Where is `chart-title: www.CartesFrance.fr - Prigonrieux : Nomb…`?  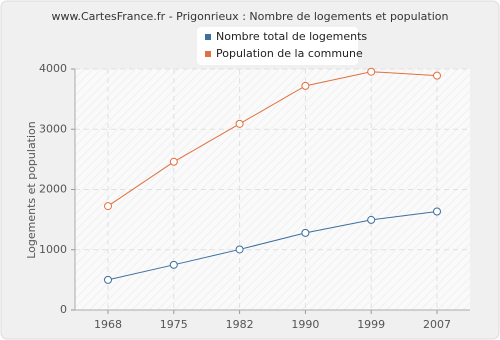
chart-title: www.CartesFrance.fr - Prigonrieux : Nomb… is located at coordinates (250, 16).